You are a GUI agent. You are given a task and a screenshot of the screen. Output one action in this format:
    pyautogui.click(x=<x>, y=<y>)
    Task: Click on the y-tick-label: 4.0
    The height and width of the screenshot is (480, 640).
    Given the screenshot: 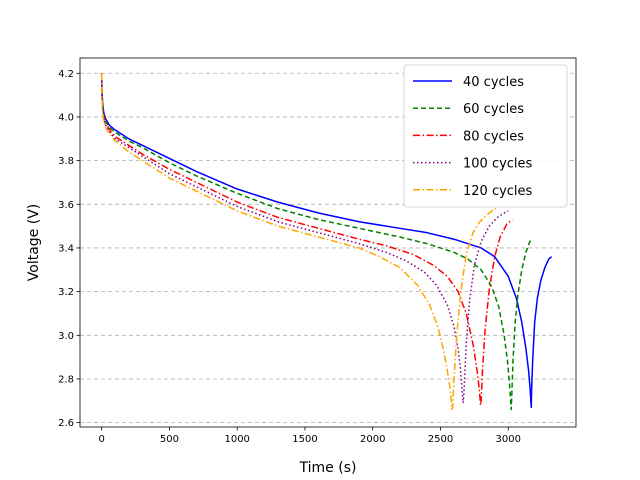 What is the action you would take?
    pyautogui.click(x=66, y=117)
    